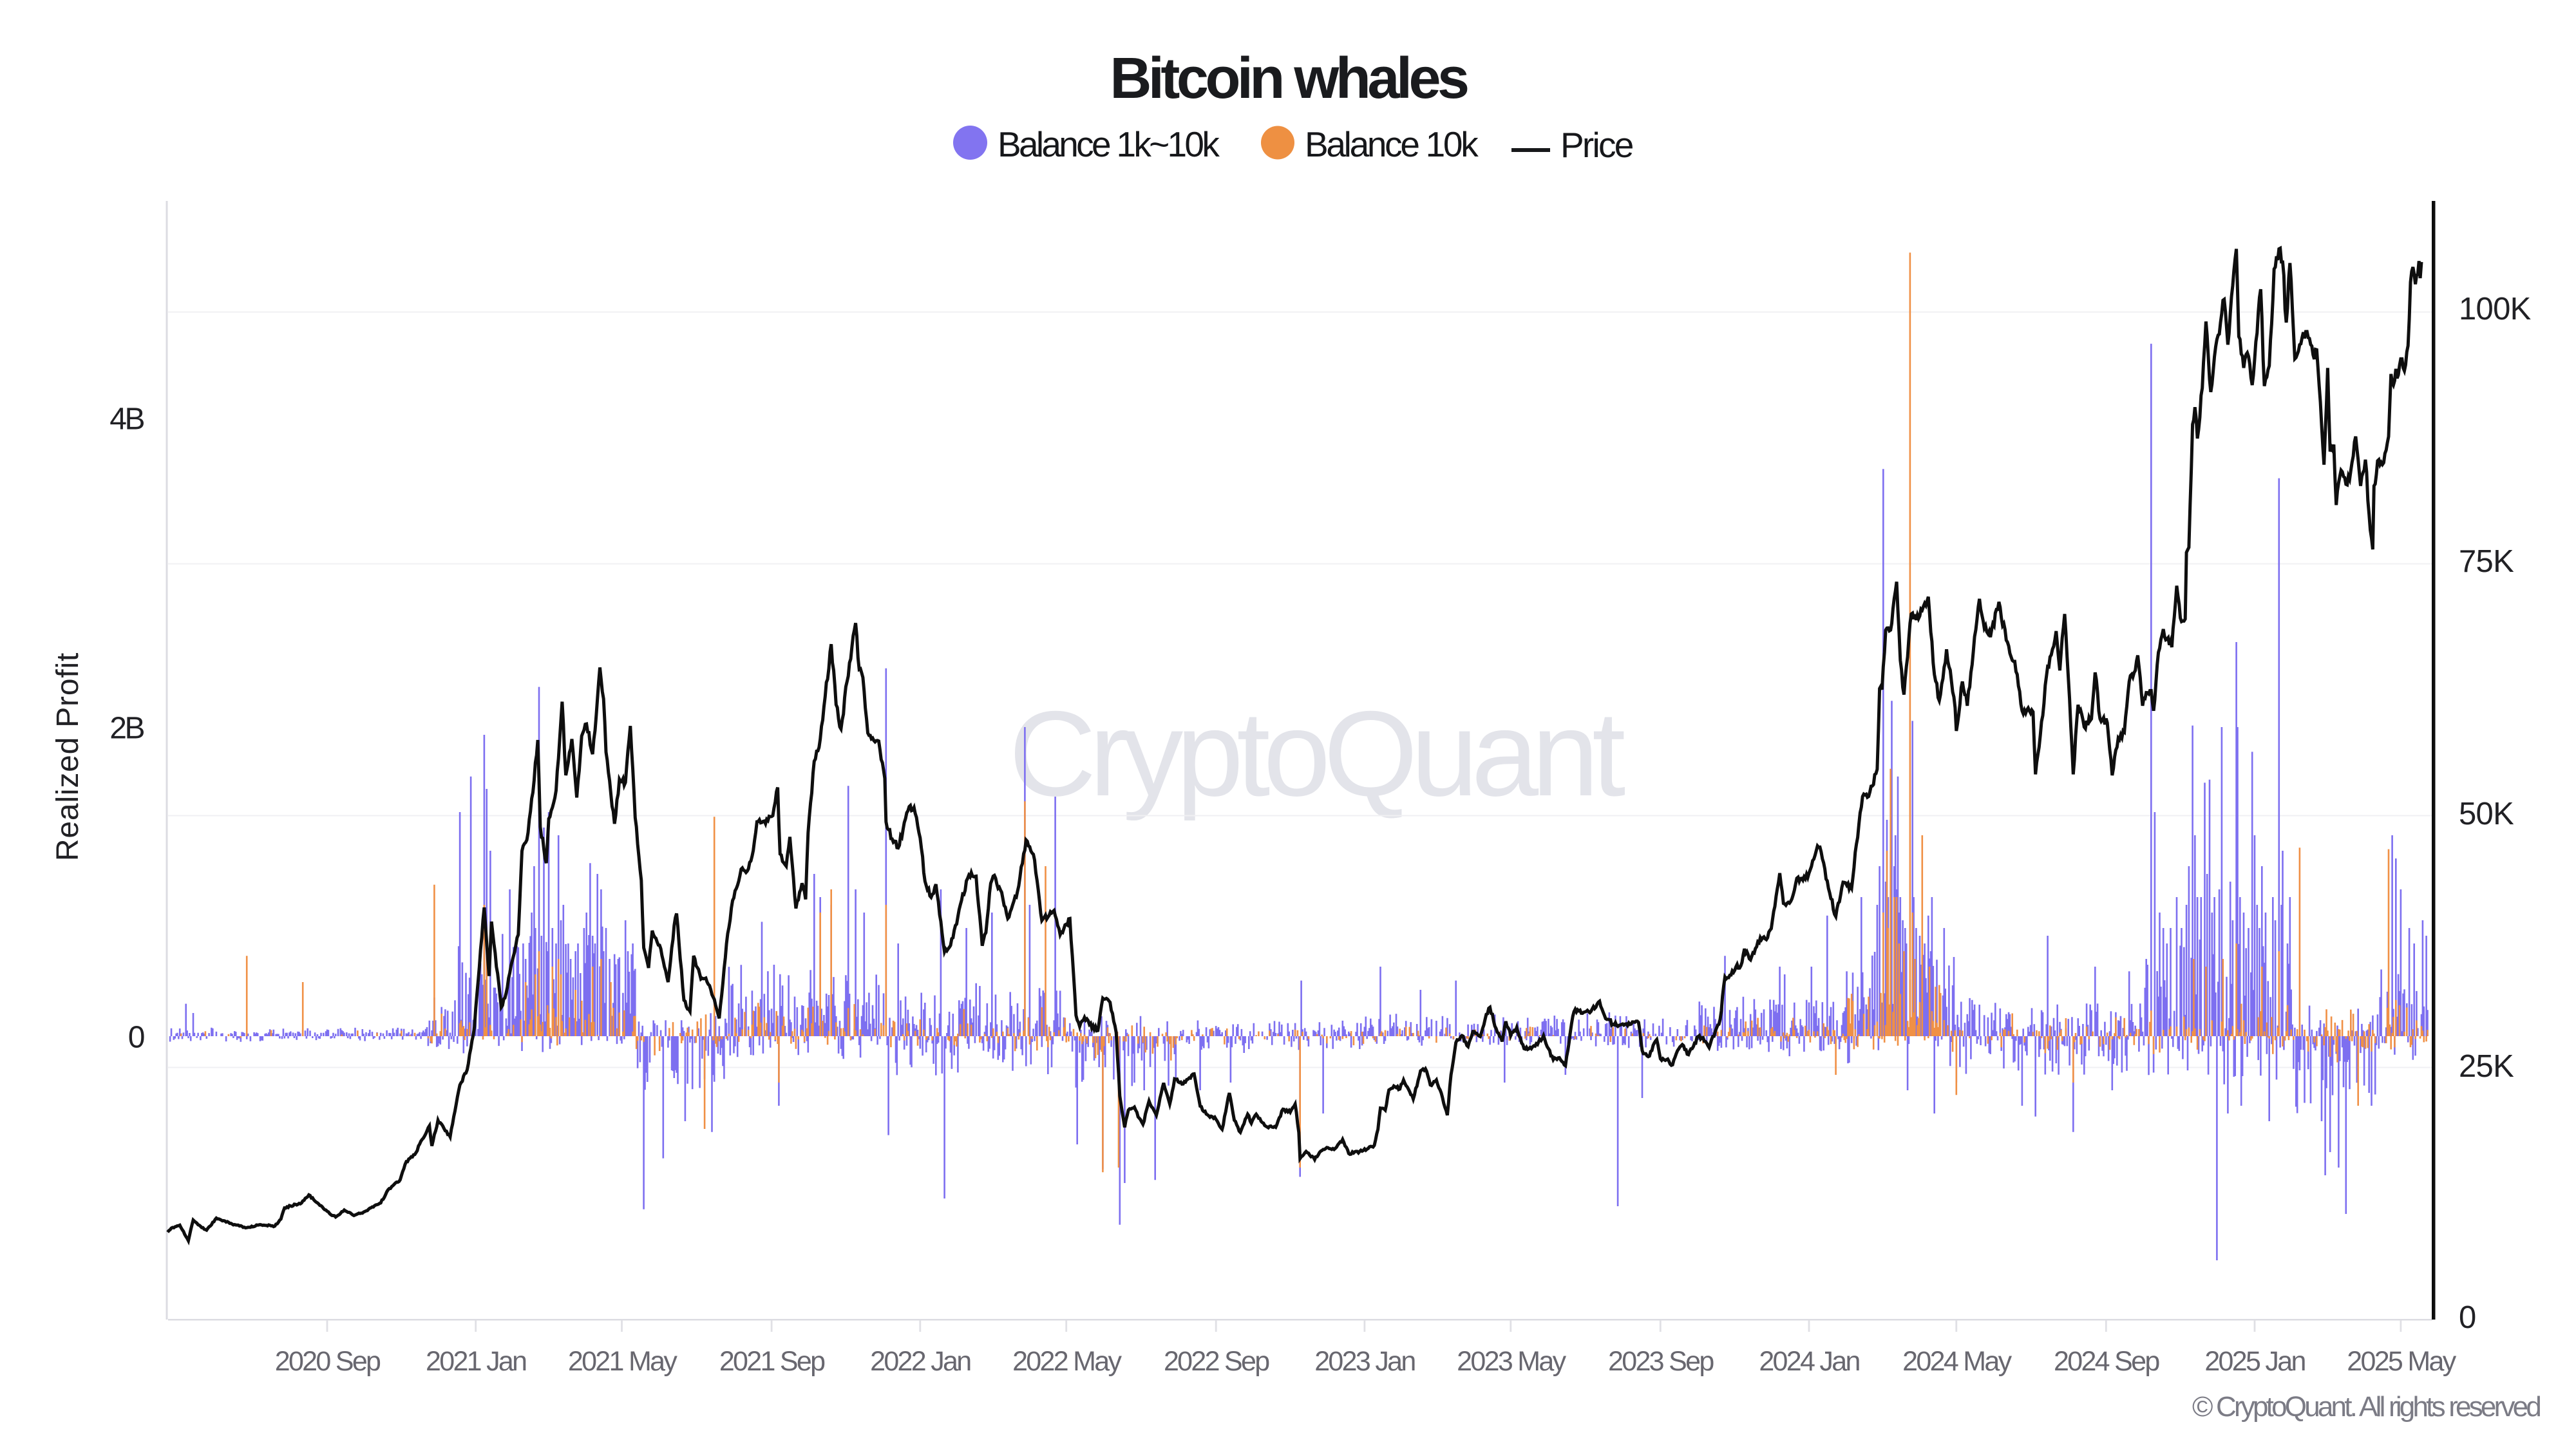 The height and width of the screenshot is (1449, 2576). Describe the element at coordinates (2495, 309) in the screenshot. I see `svg-text: 100K` at that location.